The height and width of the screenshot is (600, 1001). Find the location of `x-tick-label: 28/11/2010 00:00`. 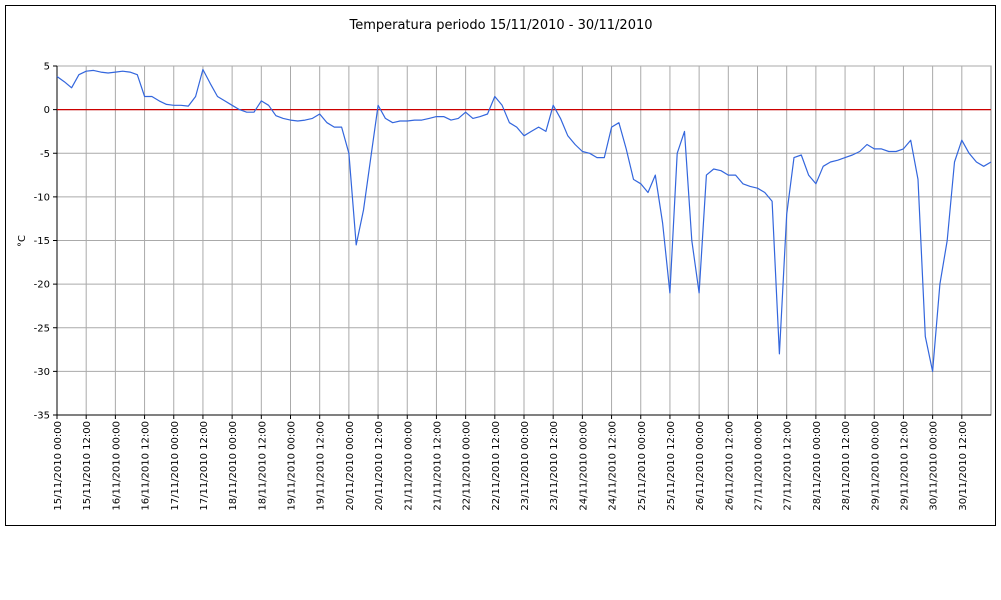

x-tick-label: 28/11/2010 00:00 is located at coordinates (817, 466).